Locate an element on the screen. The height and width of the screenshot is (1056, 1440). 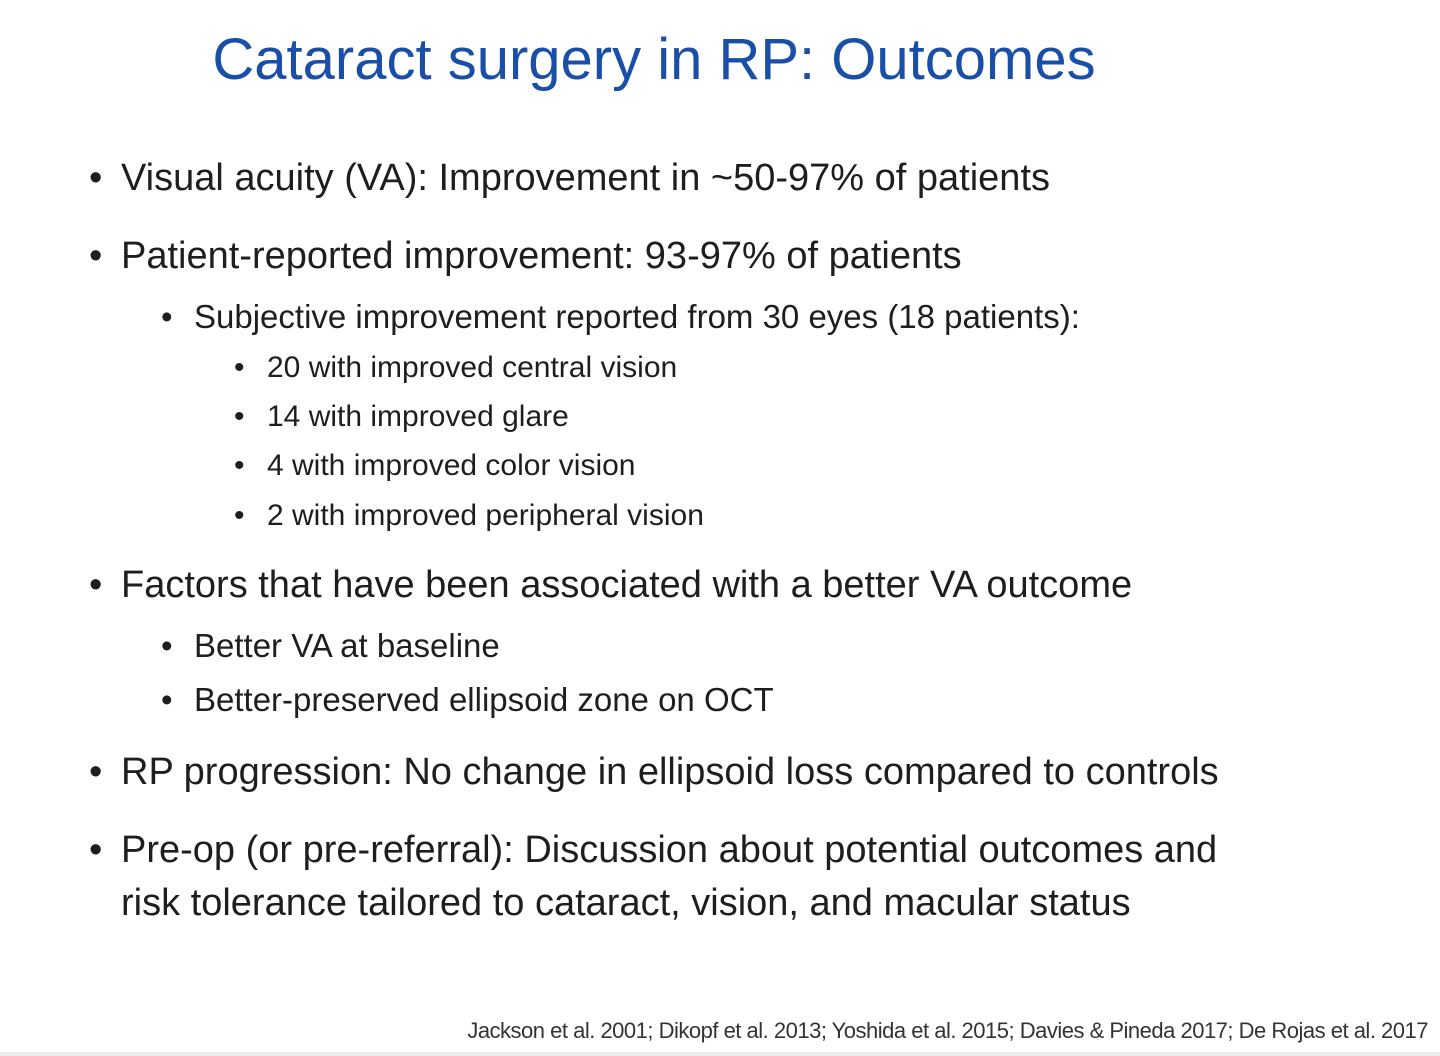
bullet-text: Better-preserved ellipsoid zone on OCT is located at coordinates (484, 699).